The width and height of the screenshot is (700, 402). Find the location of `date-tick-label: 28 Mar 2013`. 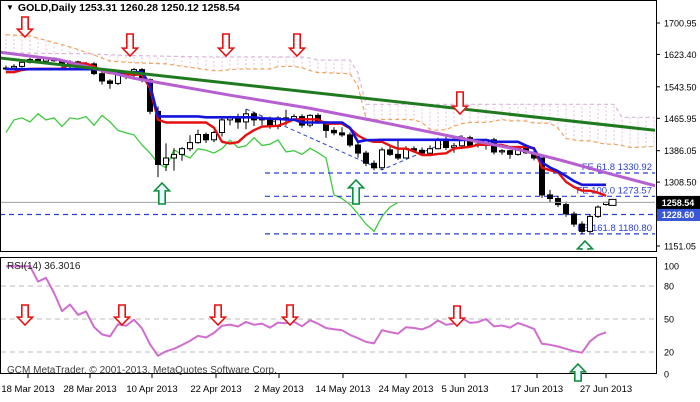

date-tick-label: 28 Mar 2013 is located at coordinates (89, 389).